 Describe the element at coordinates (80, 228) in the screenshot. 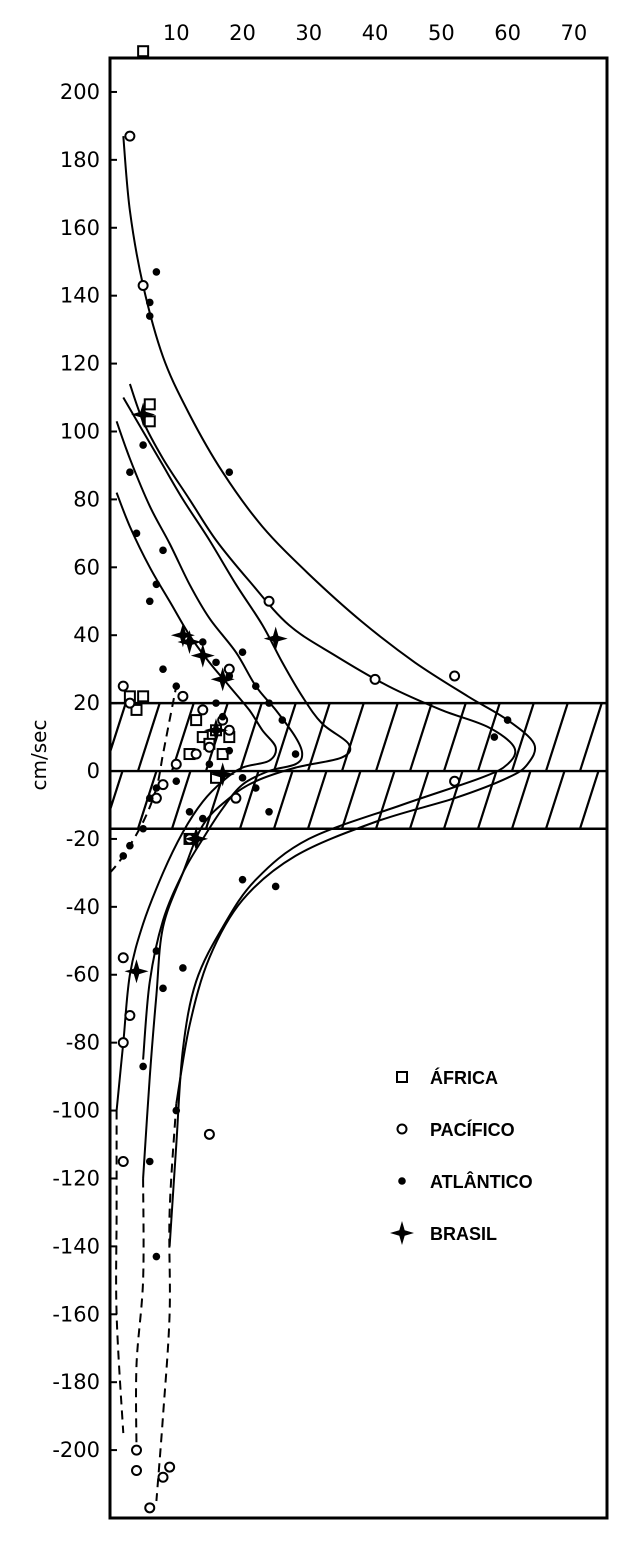

I see `y-tick-label: 160` at that location.